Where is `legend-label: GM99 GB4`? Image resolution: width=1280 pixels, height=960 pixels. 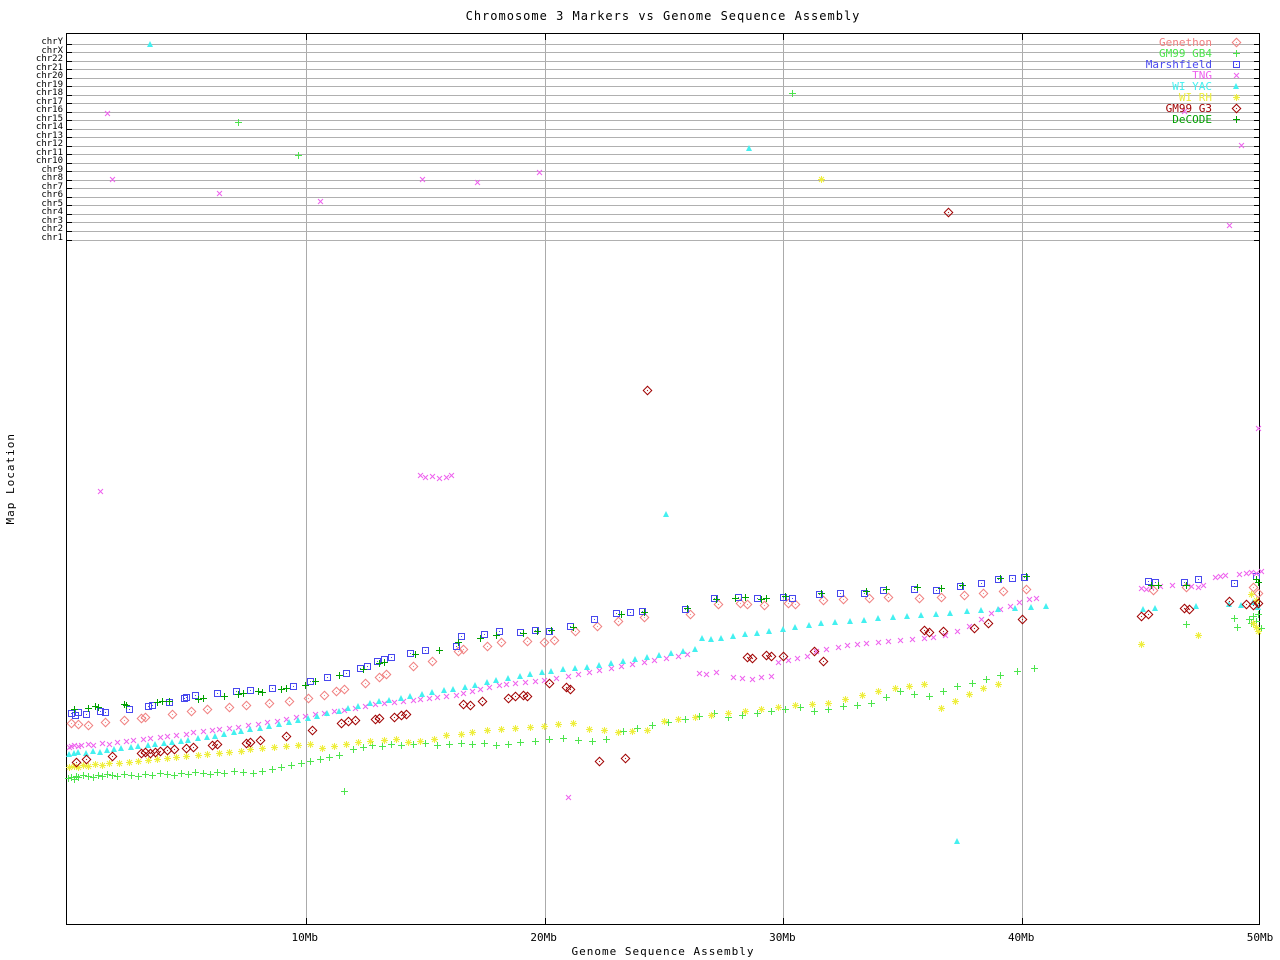
legend-label: GM99 GB4 is located at coordinates (1185, 53).